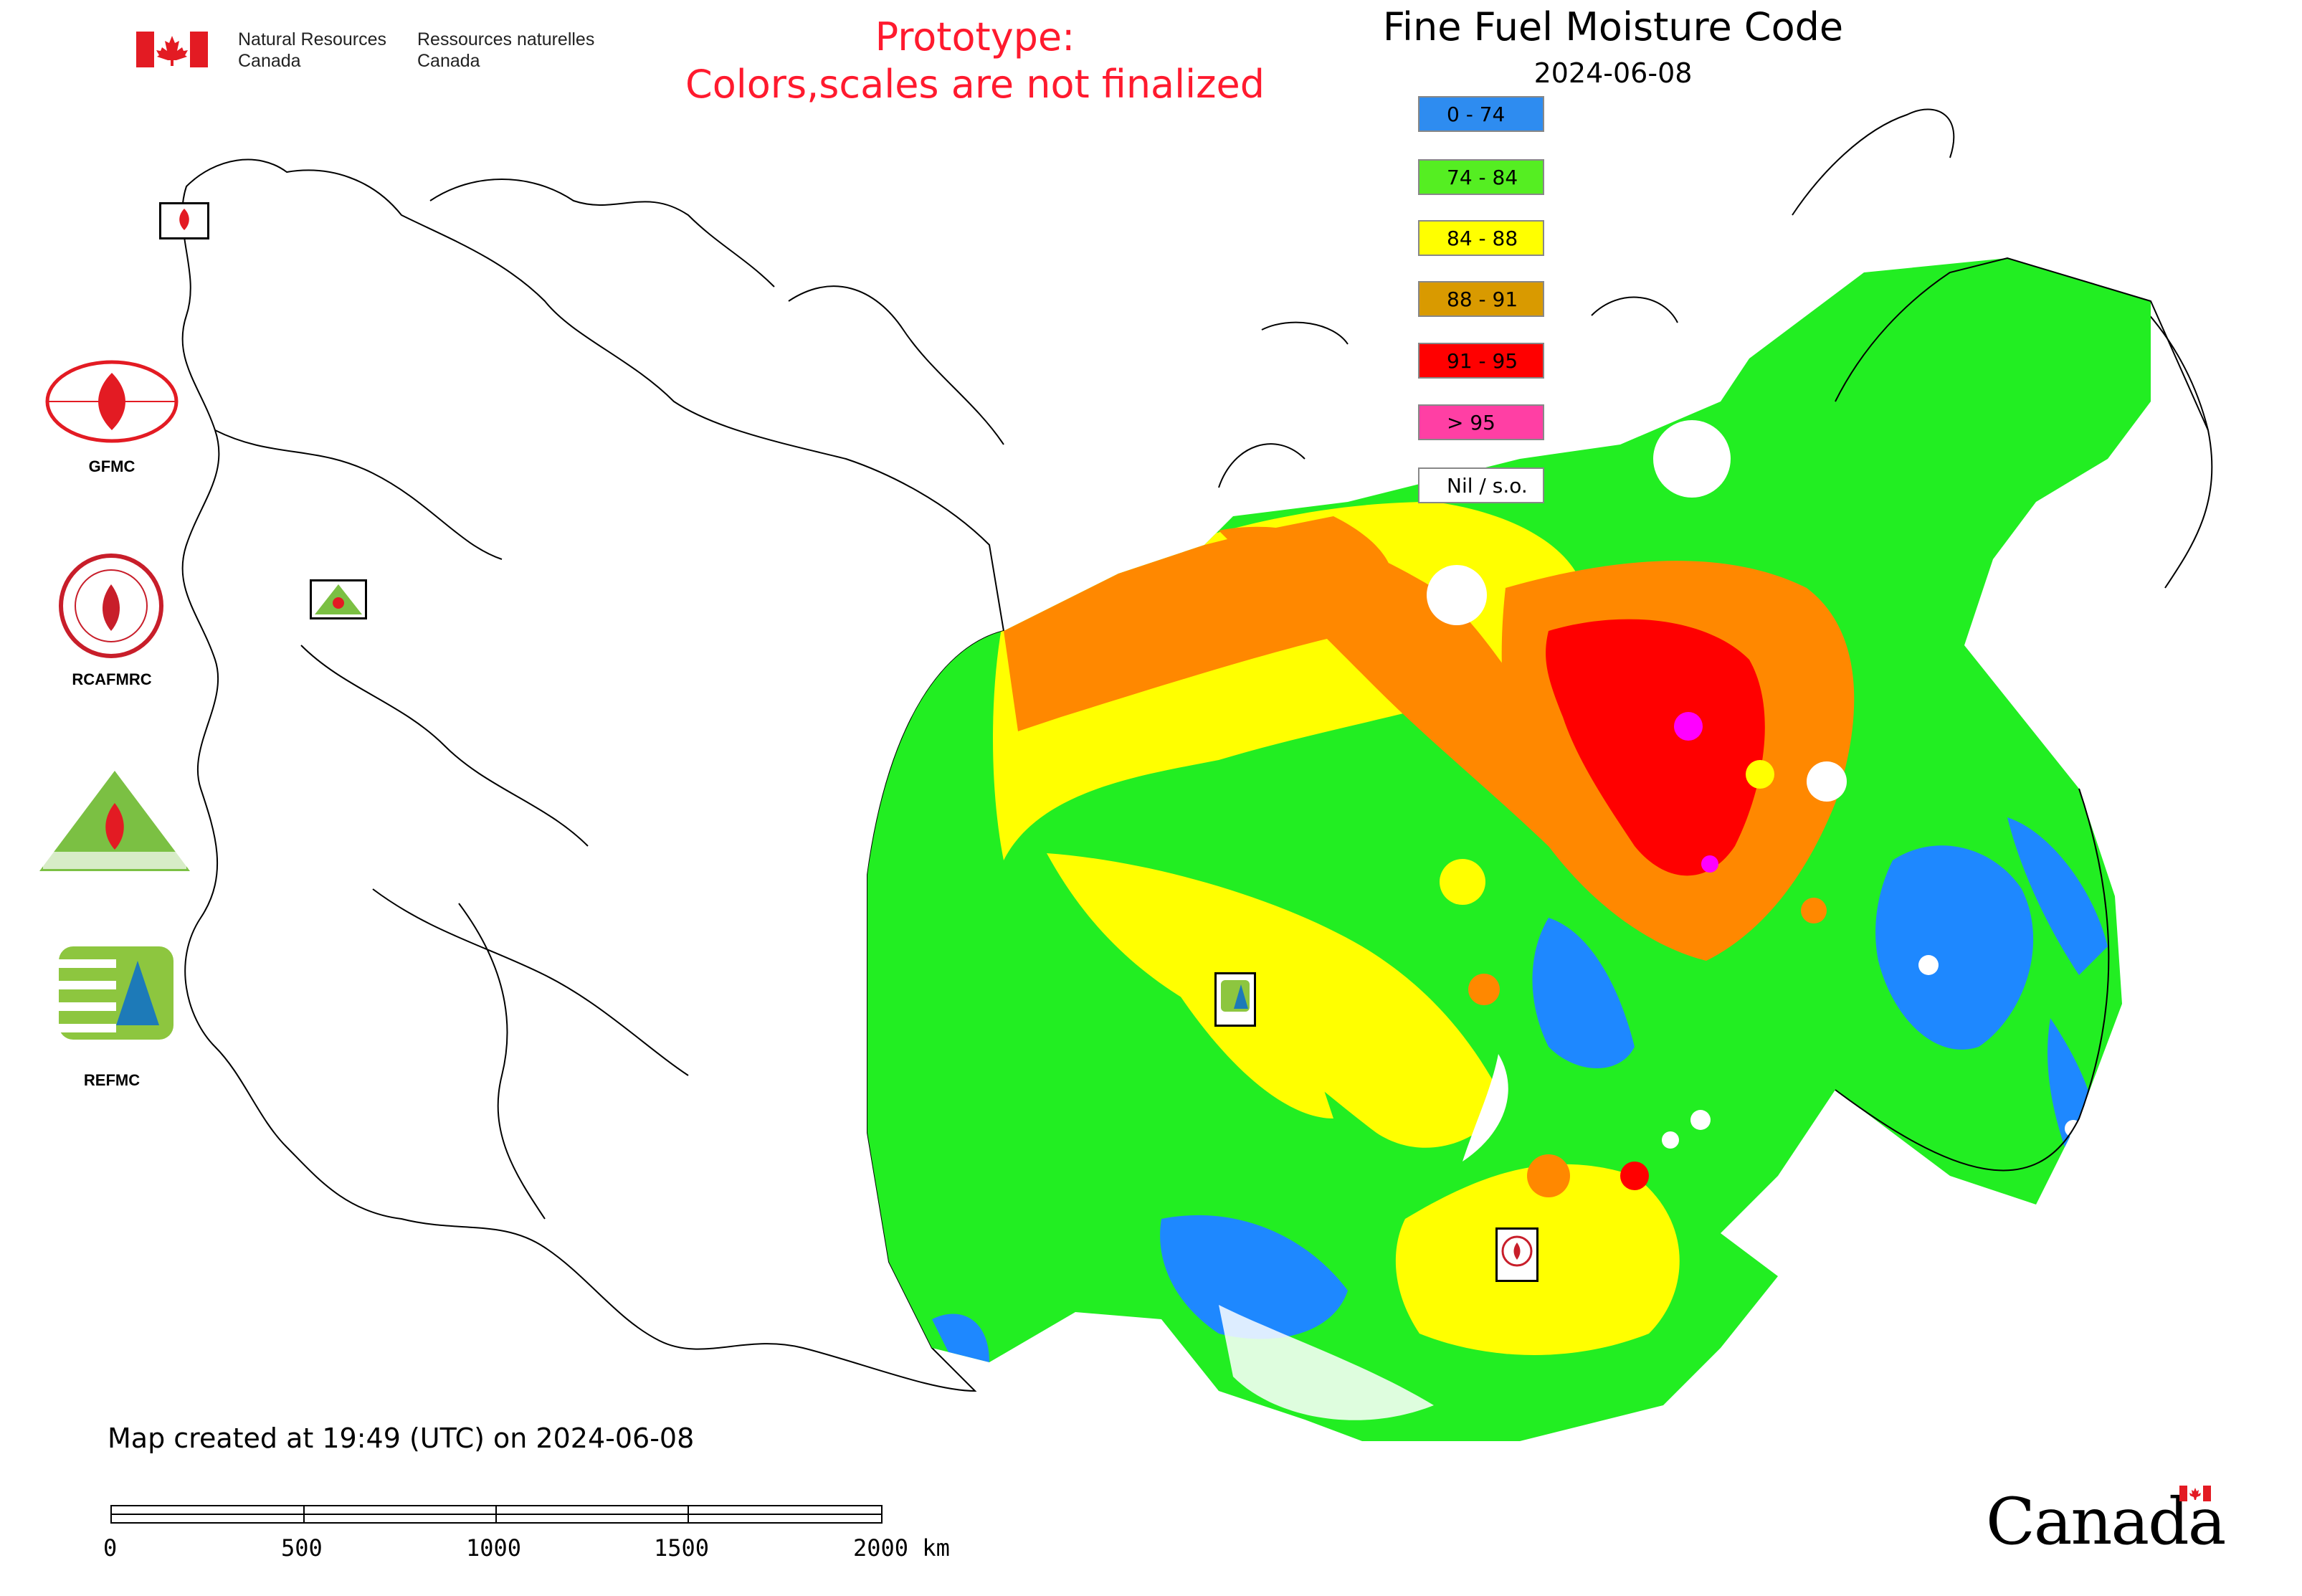  I want to click on refmc-label: REFMC, so click(112, 1080).